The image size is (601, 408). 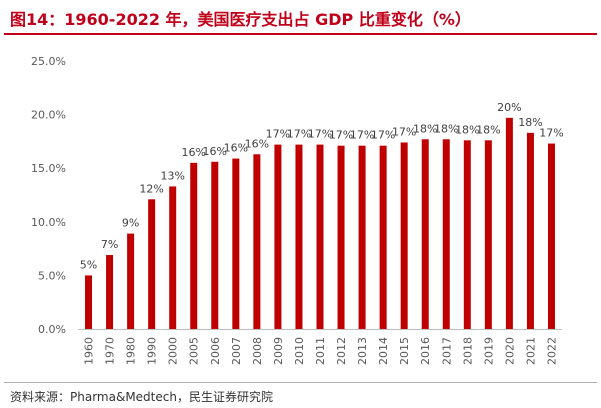 I want to click on y-tick-label: 20.0%, so click(x=48, y=115).